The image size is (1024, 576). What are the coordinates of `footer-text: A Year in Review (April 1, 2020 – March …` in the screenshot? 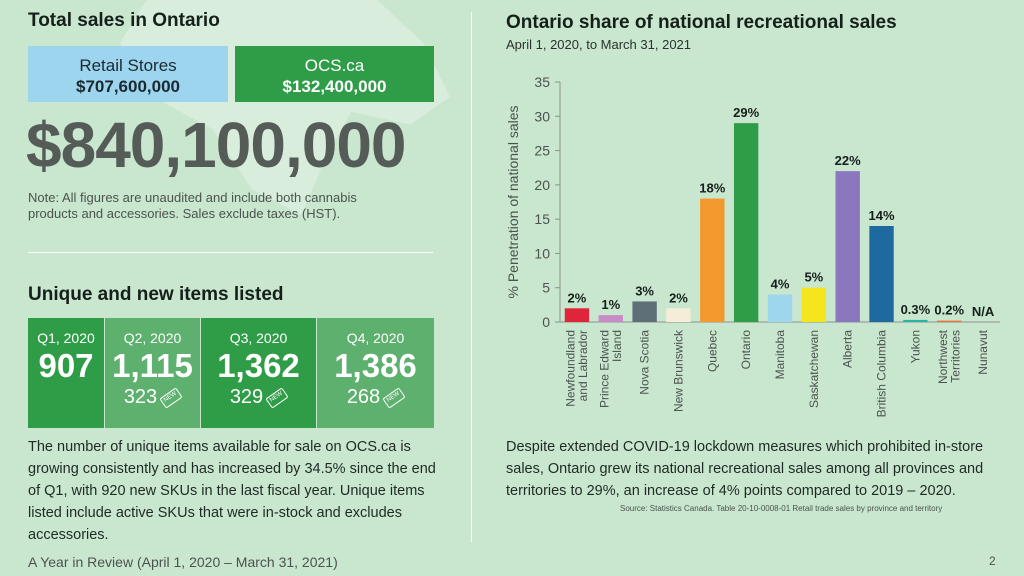 It's located at (183, 562).